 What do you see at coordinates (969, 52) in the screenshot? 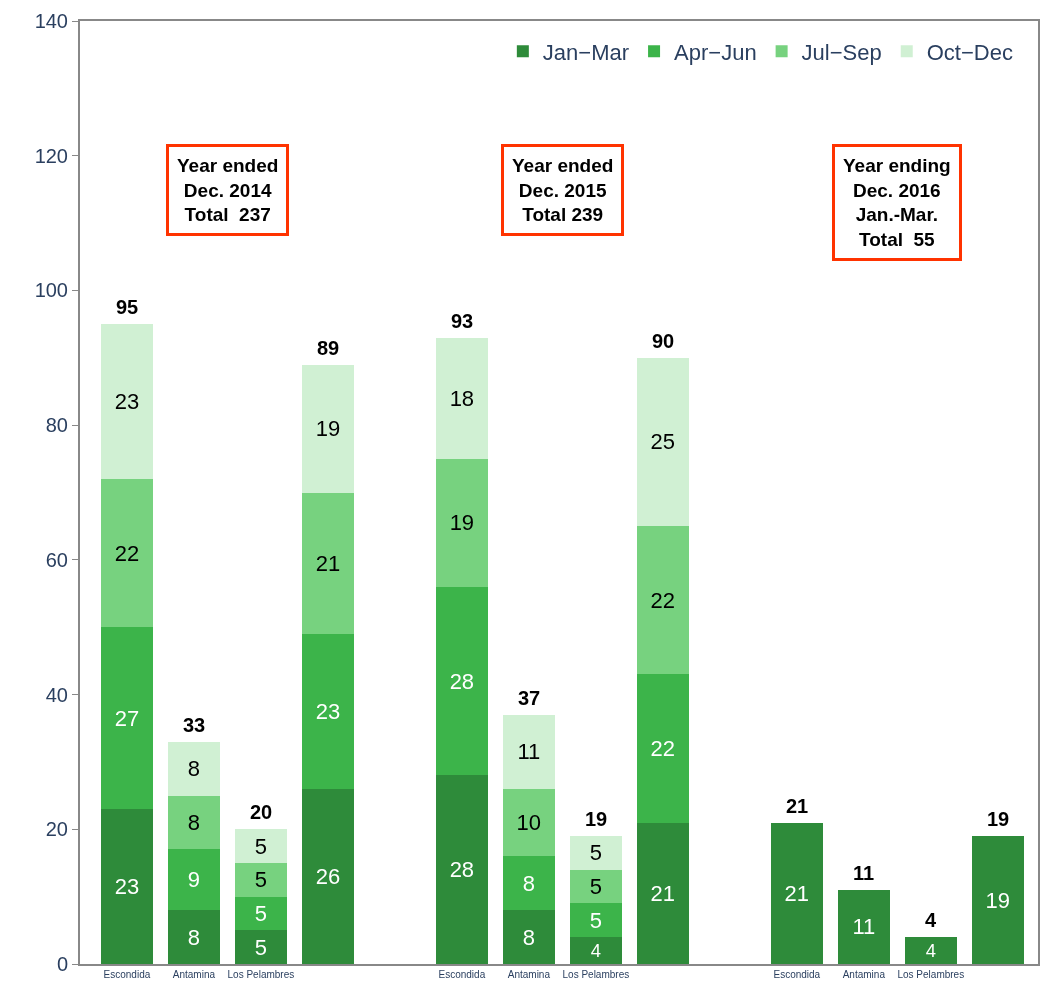
I see `legend-label: Oct−Dec` at bounding box center [969, 52].